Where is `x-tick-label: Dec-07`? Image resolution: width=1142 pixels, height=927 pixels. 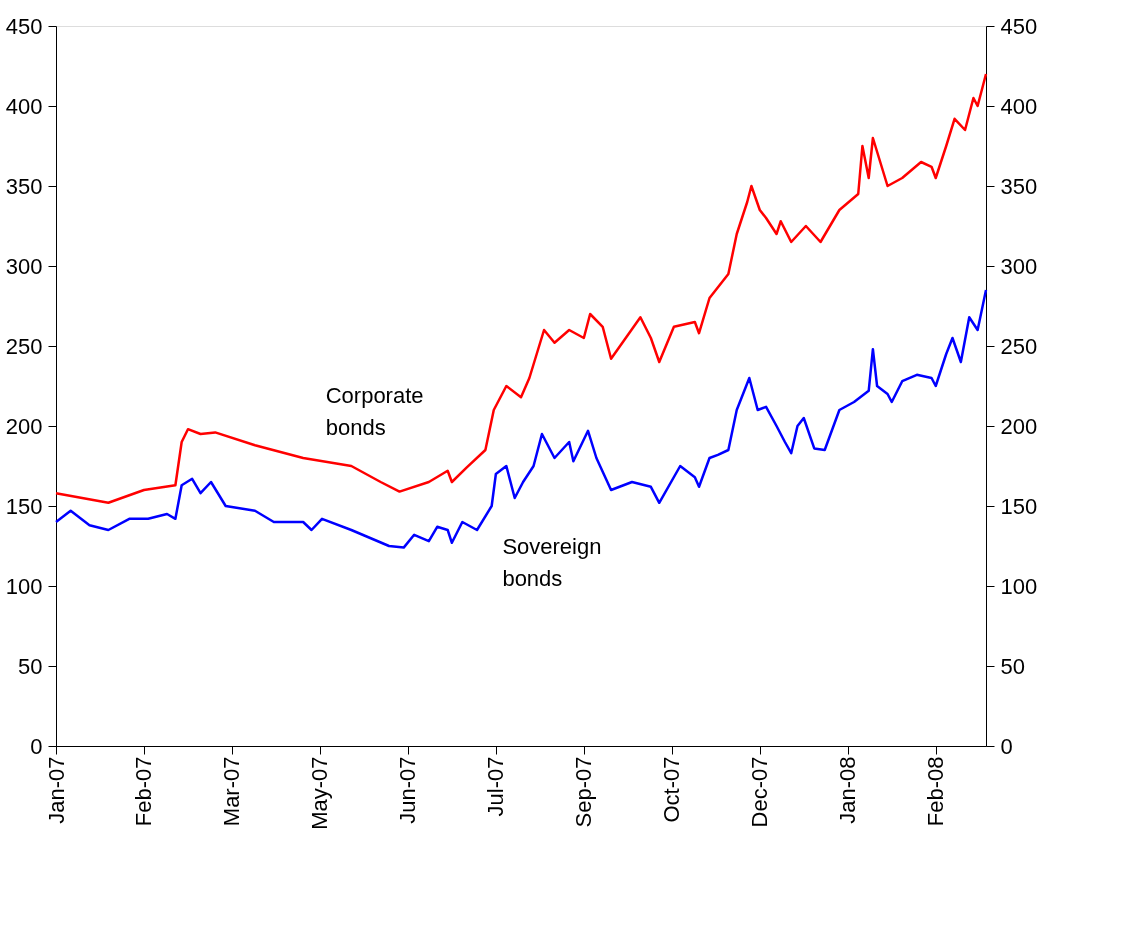
x-tick-label: Dec-07 is located at coordinates (760, 792).